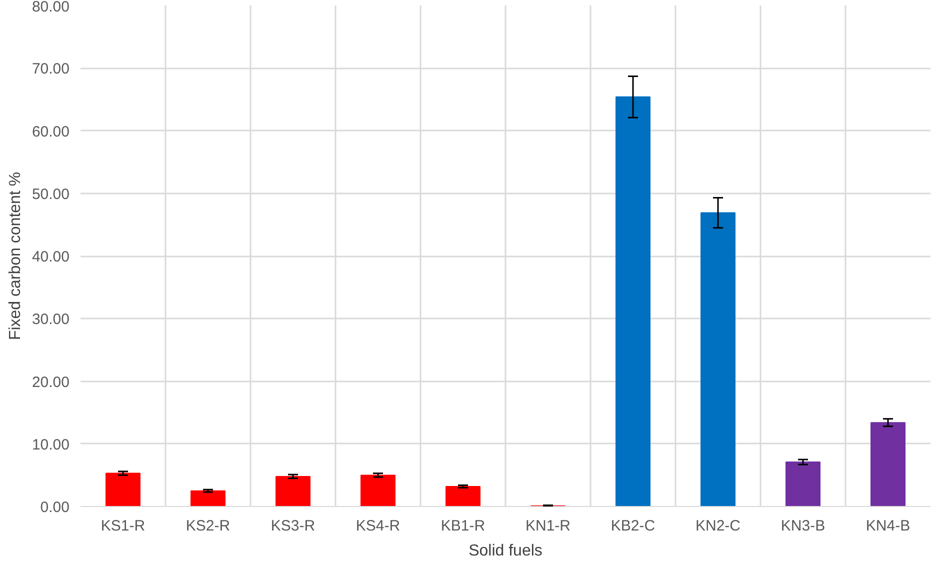 Image resolution: width=943 pixels, height=570 pixels. Describe the element at coordinates (55, 507) in the screenshot. I see `y-tick-label: 0.00` at that location.